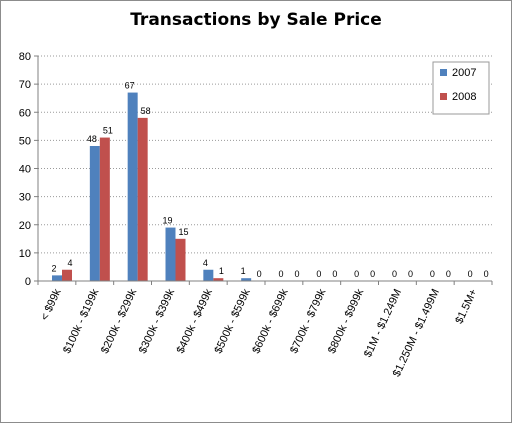 Image resolution: width=512 pixels, height=423 pixels. I want to click on y-tick-label: 50, so click(25, 141).